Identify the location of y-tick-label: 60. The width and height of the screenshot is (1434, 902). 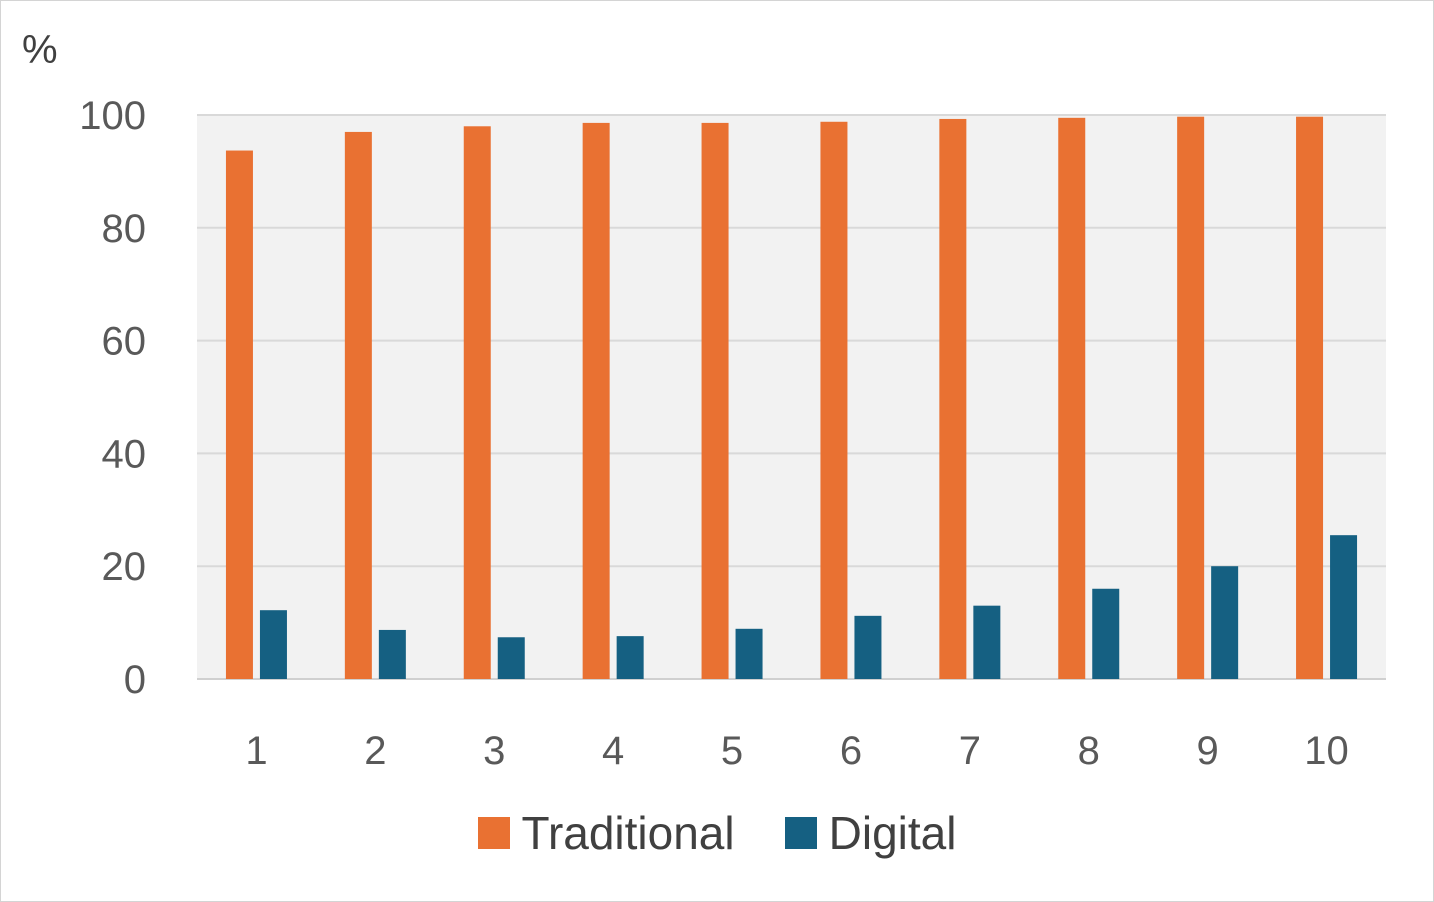
(124, 342).